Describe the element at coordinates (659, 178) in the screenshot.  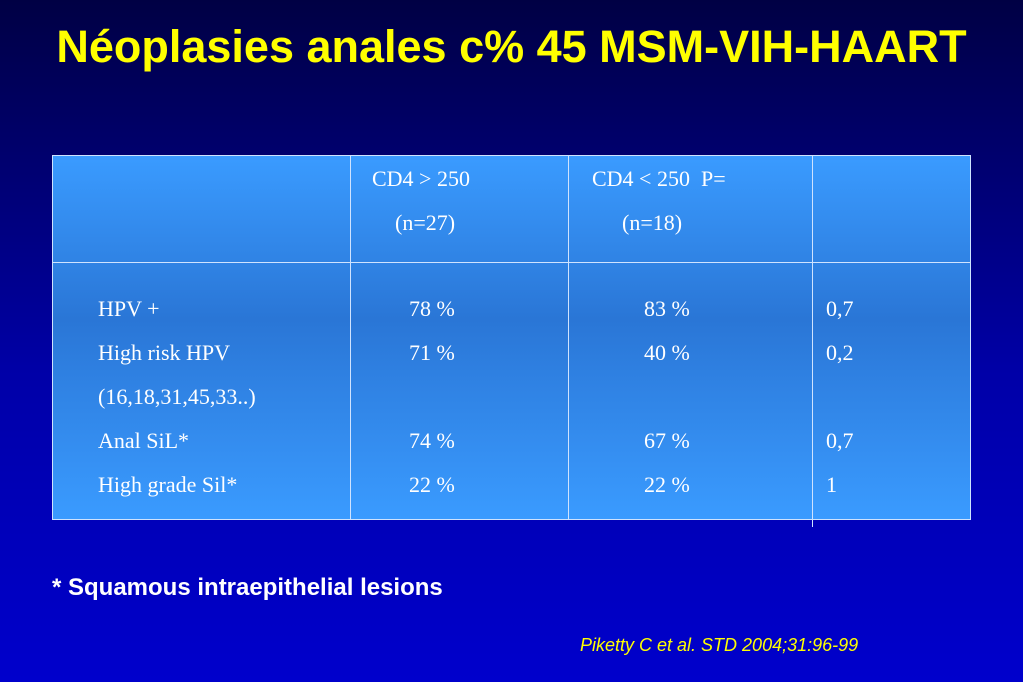
I see `header-text: CD4 < 250 P=` at that location.